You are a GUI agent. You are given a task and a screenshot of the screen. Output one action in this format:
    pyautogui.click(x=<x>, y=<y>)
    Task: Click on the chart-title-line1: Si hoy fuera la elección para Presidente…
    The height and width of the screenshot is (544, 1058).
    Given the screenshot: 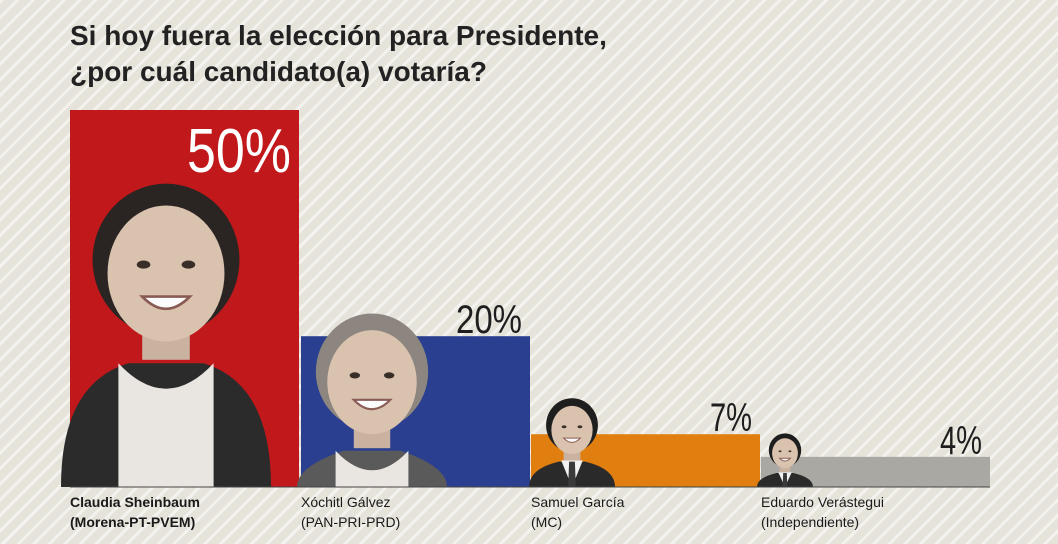 What is the action you would take?
    pyautogui.click(x=338, y=35)
    